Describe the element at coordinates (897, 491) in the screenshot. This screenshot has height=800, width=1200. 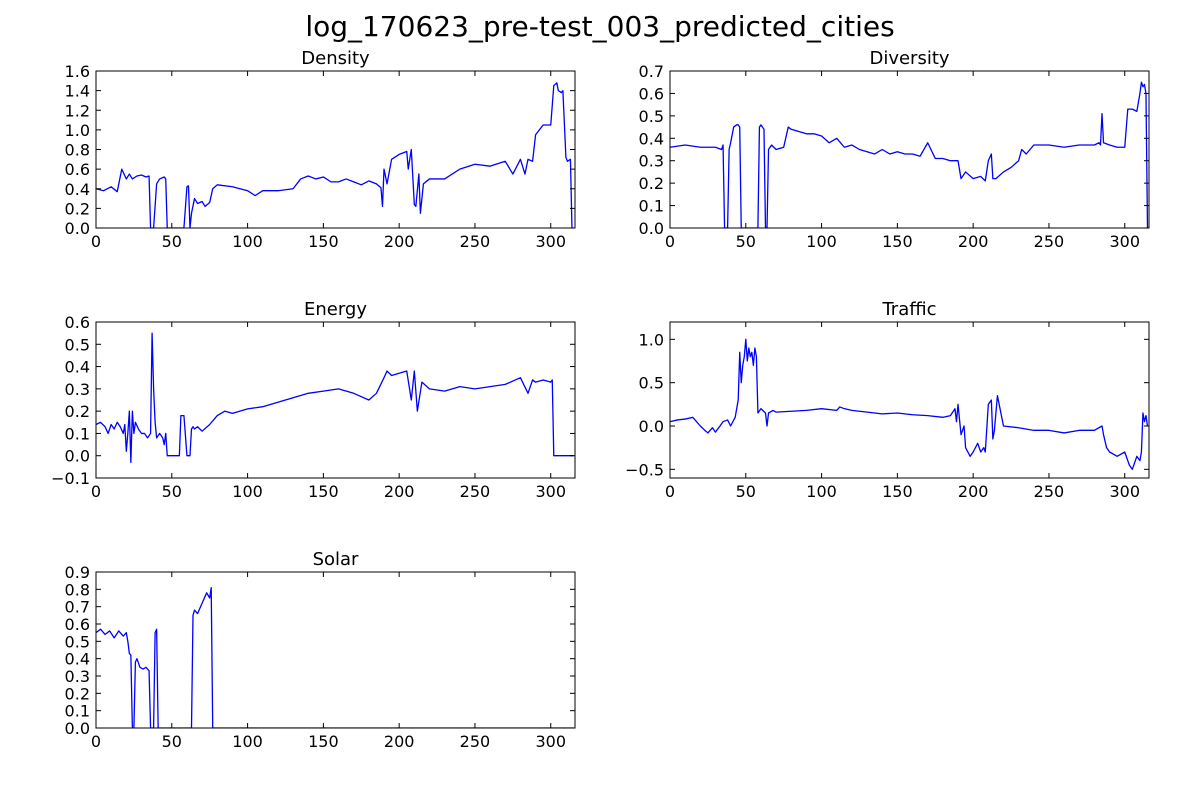
I see `traffic-xtick-label: 150` at that location.